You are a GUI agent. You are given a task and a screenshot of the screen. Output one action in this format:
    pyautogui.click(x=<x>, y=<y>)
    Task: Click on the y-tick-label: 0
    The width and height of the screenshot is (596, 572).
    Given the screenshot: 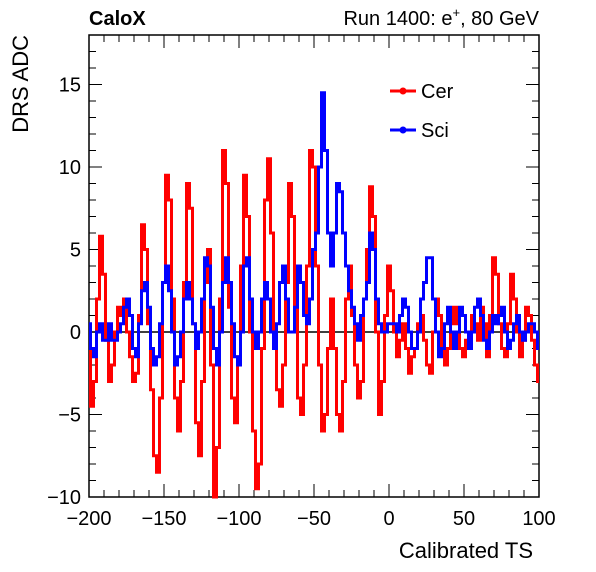 What is the action you would take?
    pyautogui.click(x=75, y=333)
    